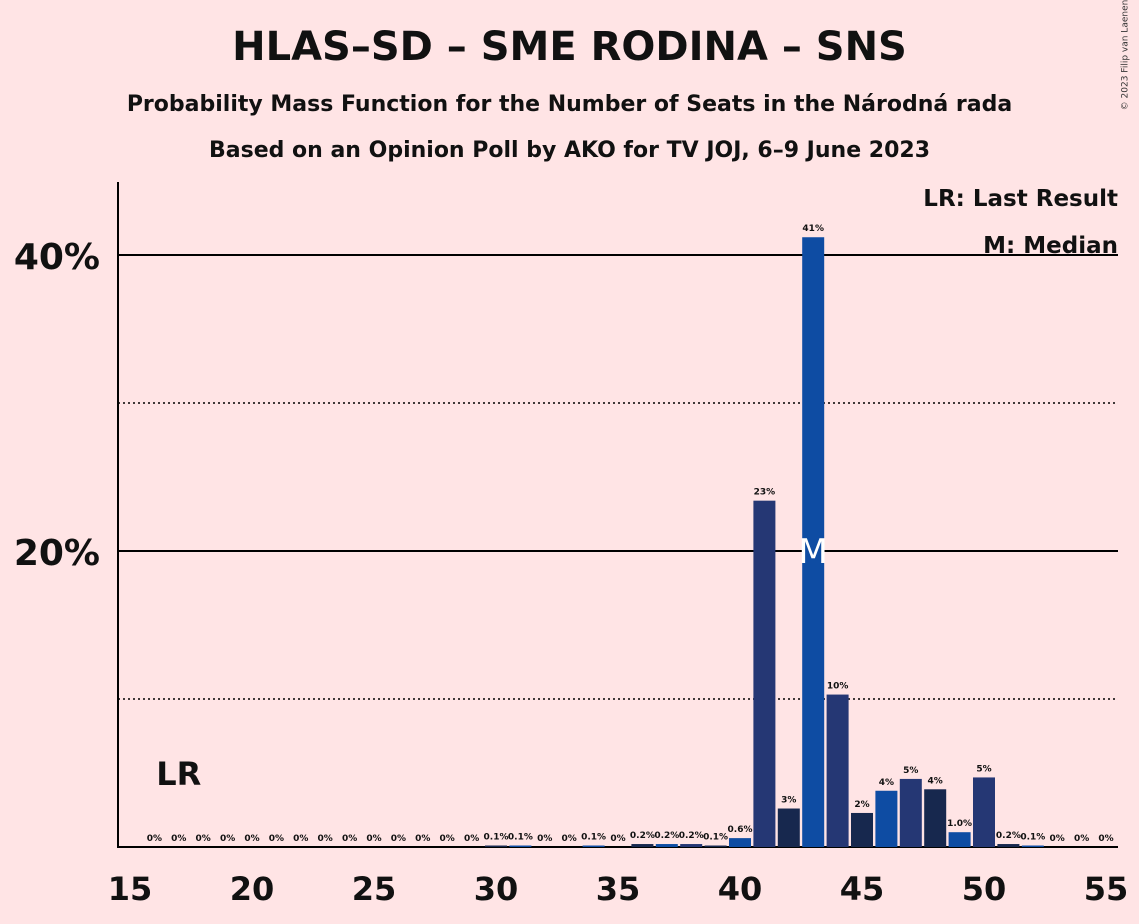 This screenshot has height=924, width=1139. What do you see at coordinates (740, 889) in the screenshot?
I see `x-tick-label: 40` at bounding box center [740, 889].